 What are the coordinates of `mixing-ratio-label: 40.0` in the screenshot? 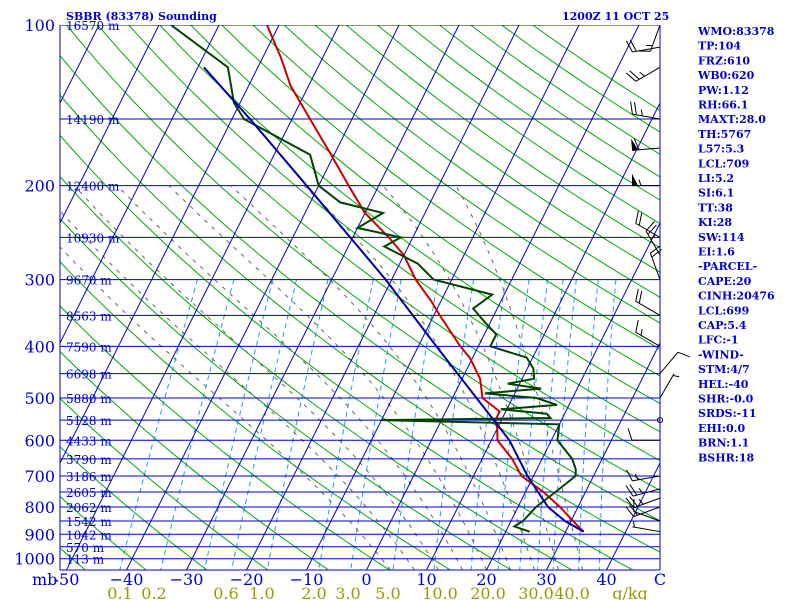 It's located at (572, 592).